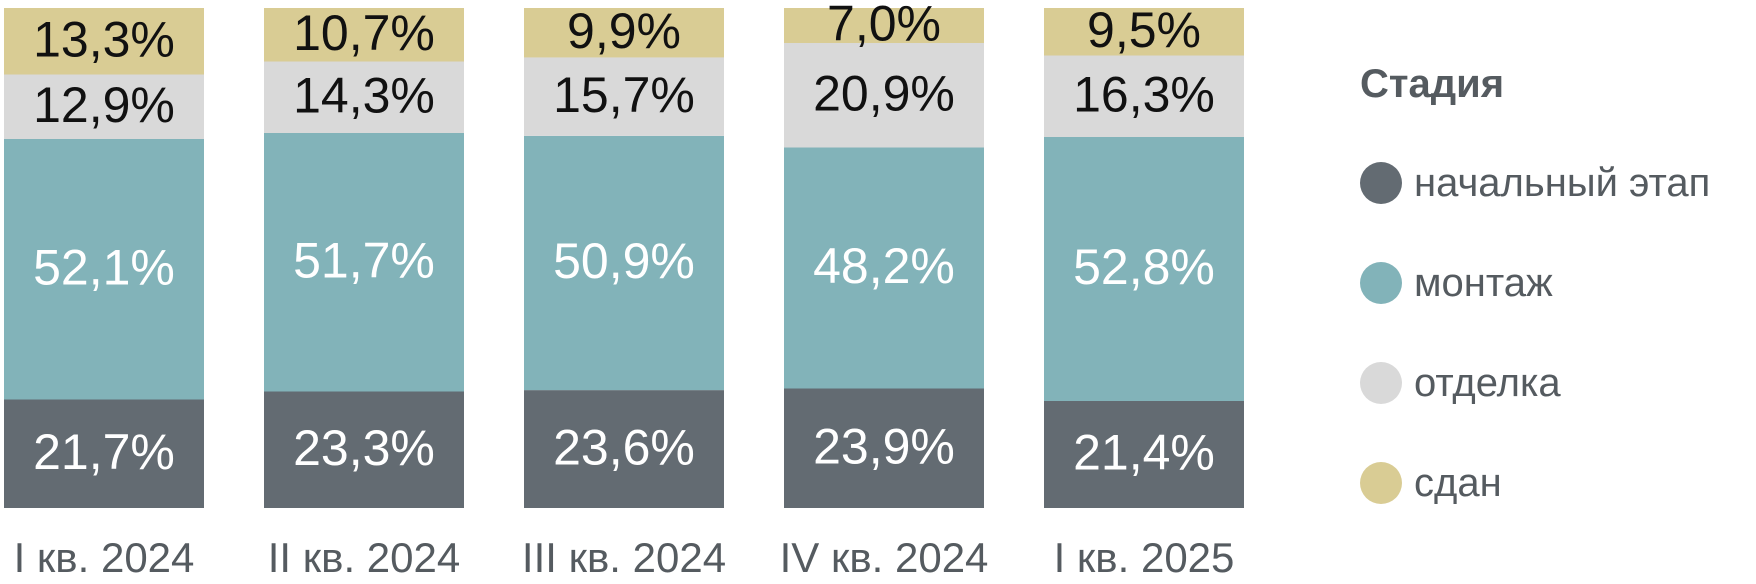 The width and height of the screenshot is (1756, 584). I want to click on data-label-initial-stage: 23,3%, so click(364, 448).